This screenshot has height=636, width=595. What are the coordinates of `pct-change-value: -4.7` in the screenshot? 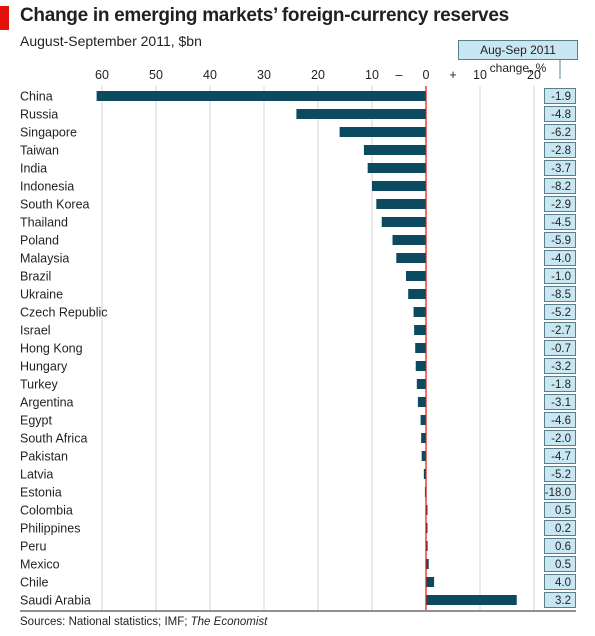 It's located at (561, 457).